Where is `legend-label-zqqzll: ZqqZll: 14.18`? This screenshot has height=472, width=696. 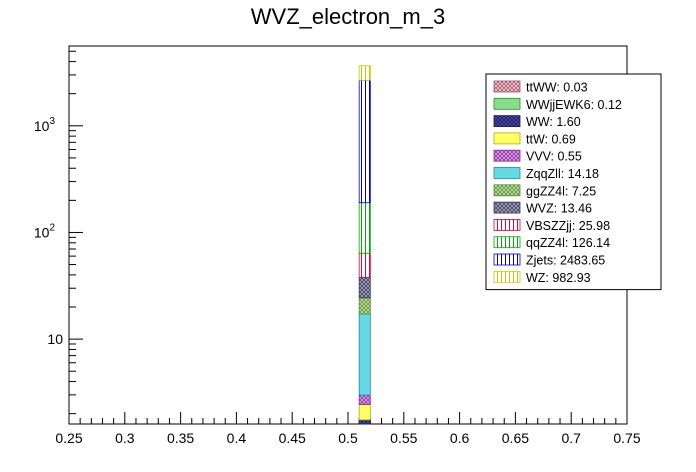
legend-label-zqqzll: ZqqZll: 14.18 is located at coordinates (562, 174).